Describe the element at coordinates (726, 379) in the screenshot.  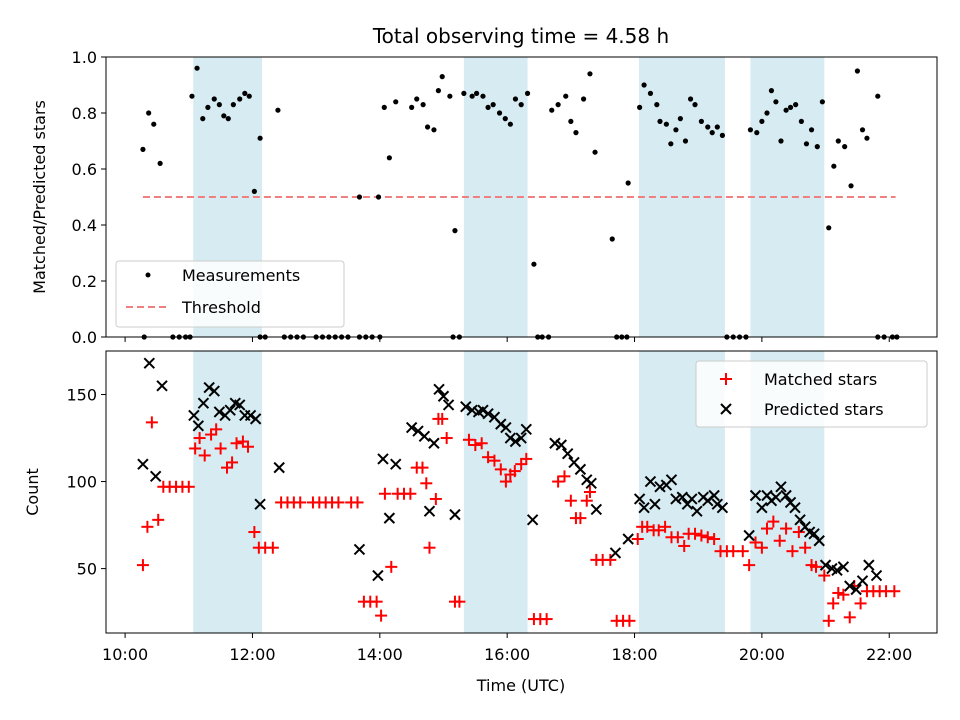
I see `legend-matched-marker` at that location.